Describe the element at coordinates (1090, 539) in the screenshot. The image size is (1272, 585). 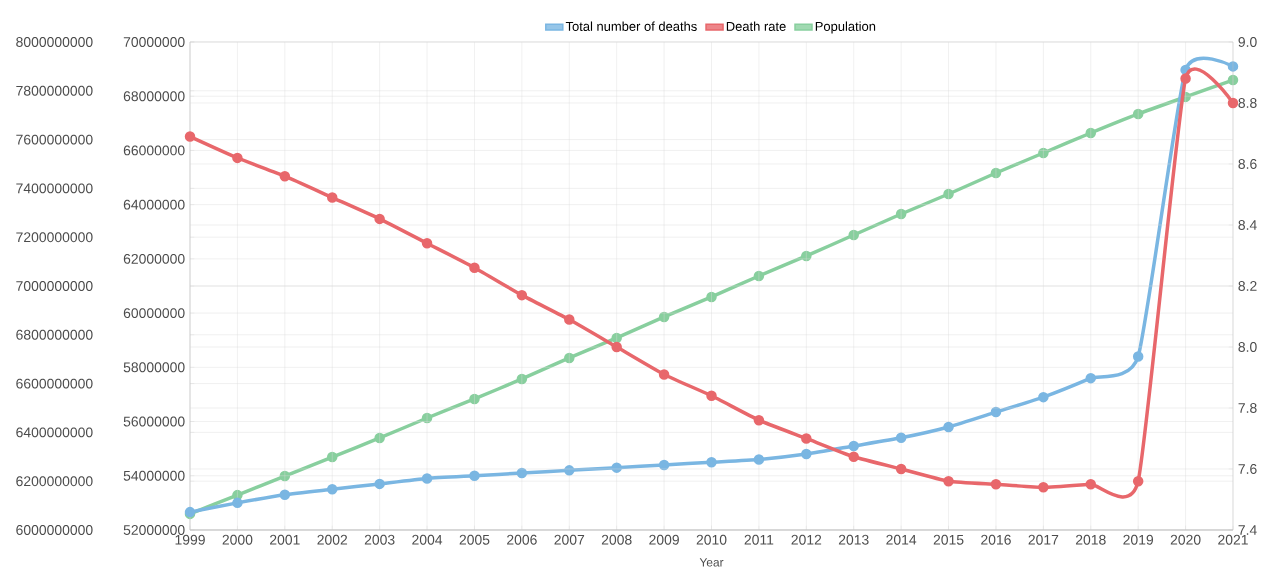
I see `x-tick-label: 2018` at that location.